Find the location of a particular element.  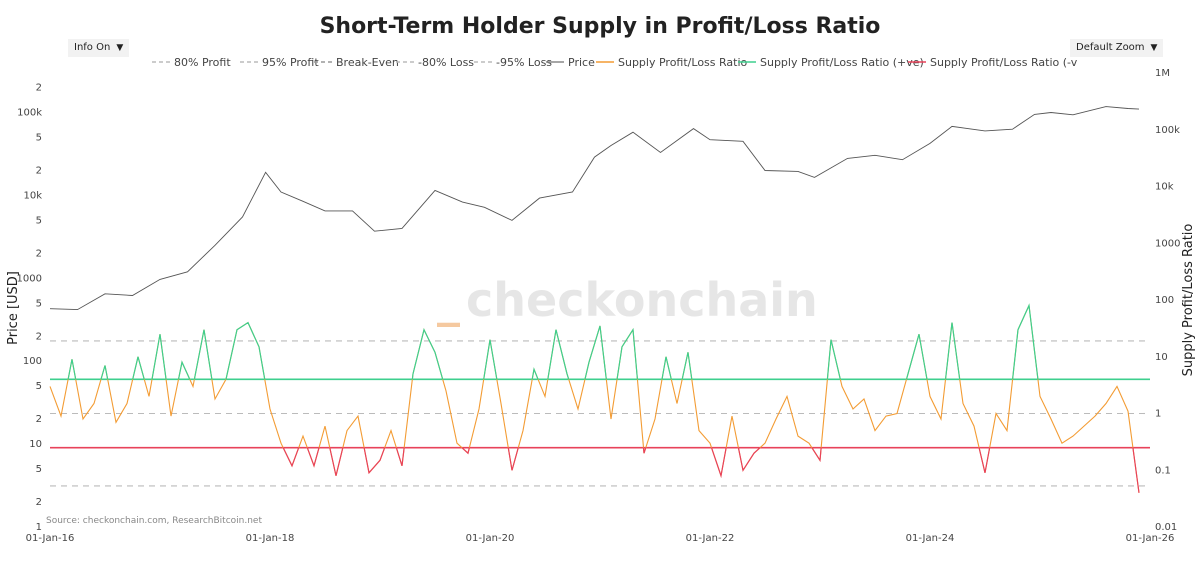

watermark: _ checkonchain is located at coordinates (627, 300).